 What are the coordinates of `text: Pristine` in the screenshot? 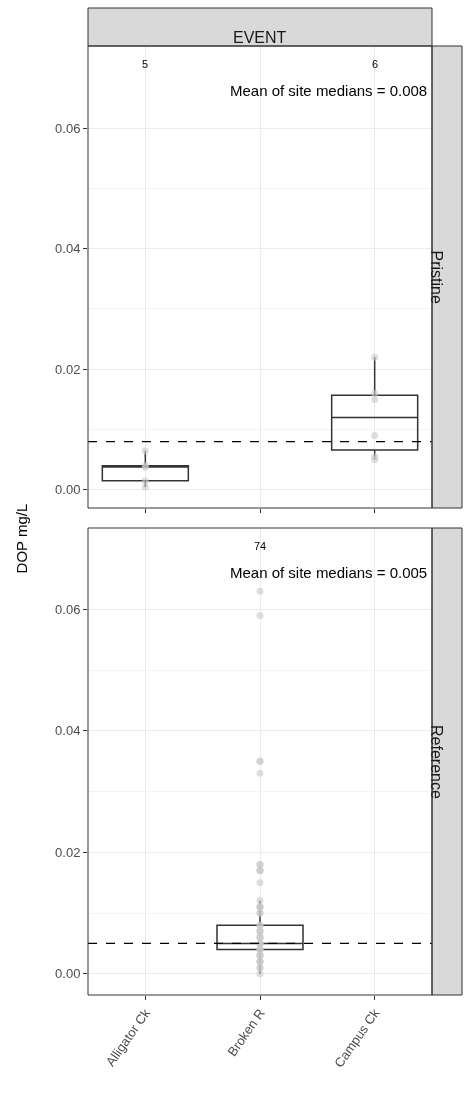 It's located at (436, 277).